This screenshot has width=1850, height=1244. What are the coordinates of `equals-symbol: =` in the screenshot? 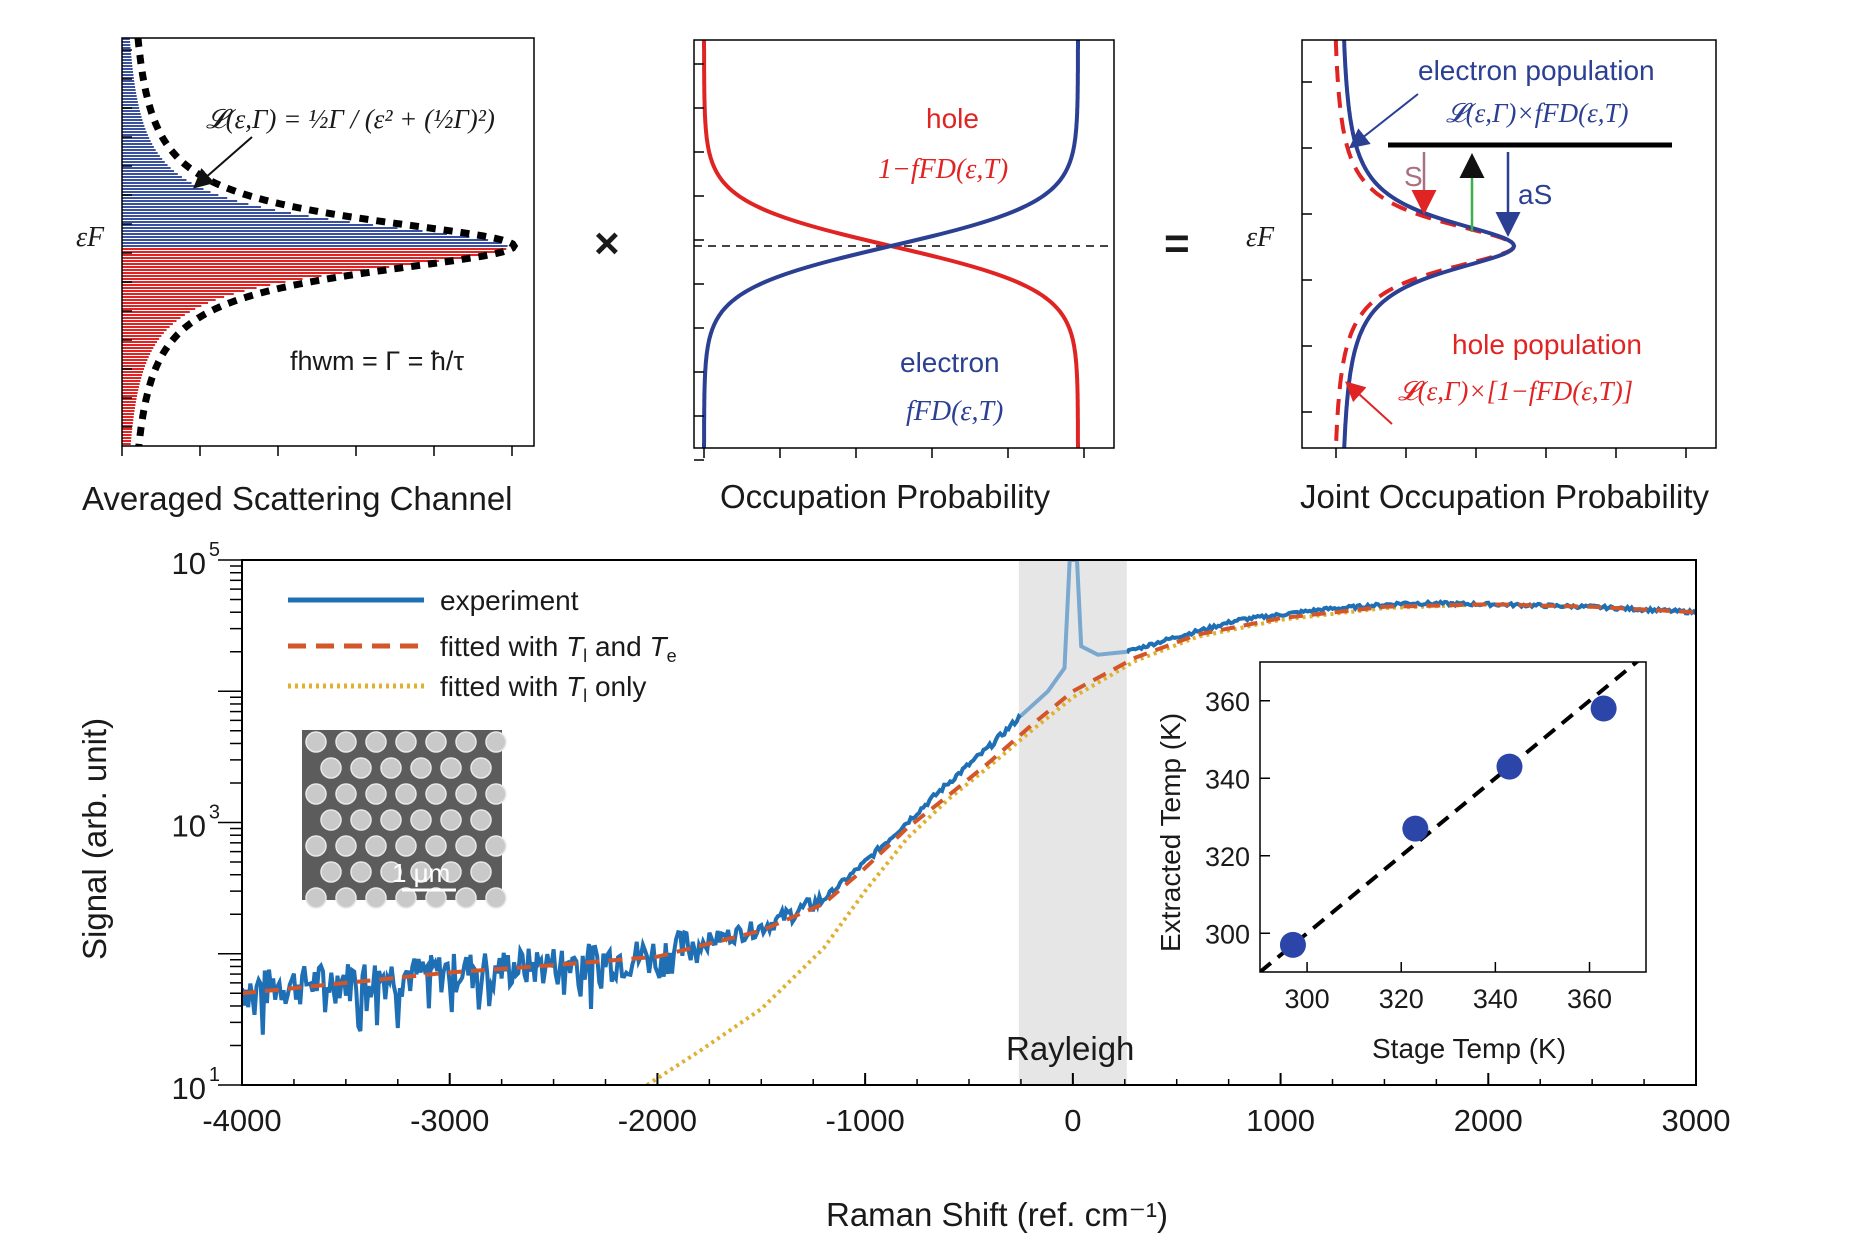 It's located at (1177, 243).